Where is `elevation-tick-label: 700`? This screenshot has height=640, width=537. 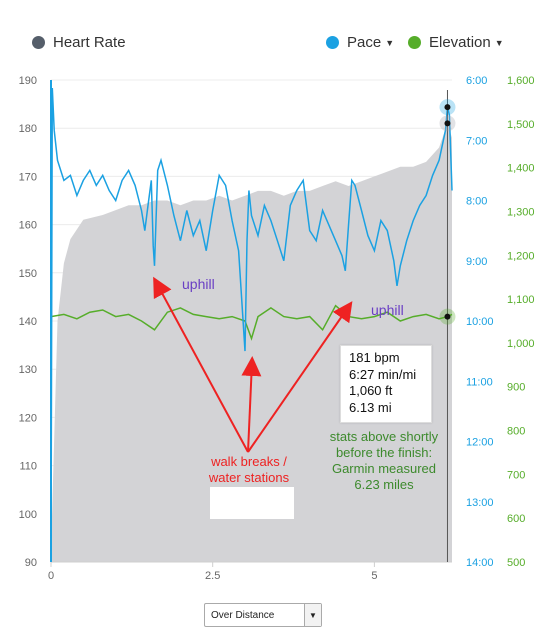
elevation-tick-label: 700 is located at coordinates (516, 475).